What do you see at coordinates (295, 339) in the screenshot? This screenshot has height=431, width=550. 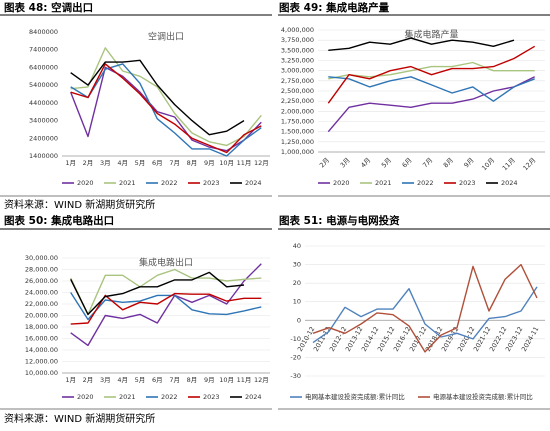 I see `y-tick-label: -10` at bounding box center [295, 339].